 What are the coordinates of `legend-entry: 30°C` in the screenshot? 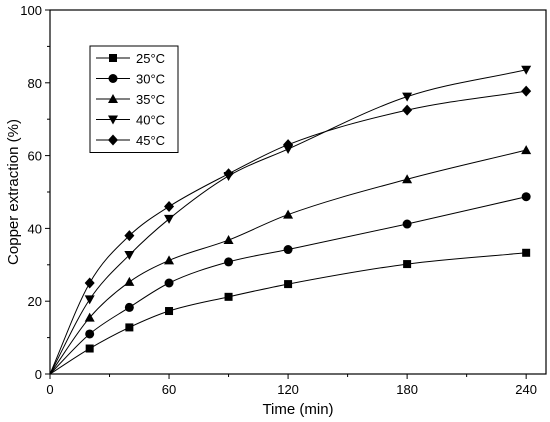 It's located at (130, 79).